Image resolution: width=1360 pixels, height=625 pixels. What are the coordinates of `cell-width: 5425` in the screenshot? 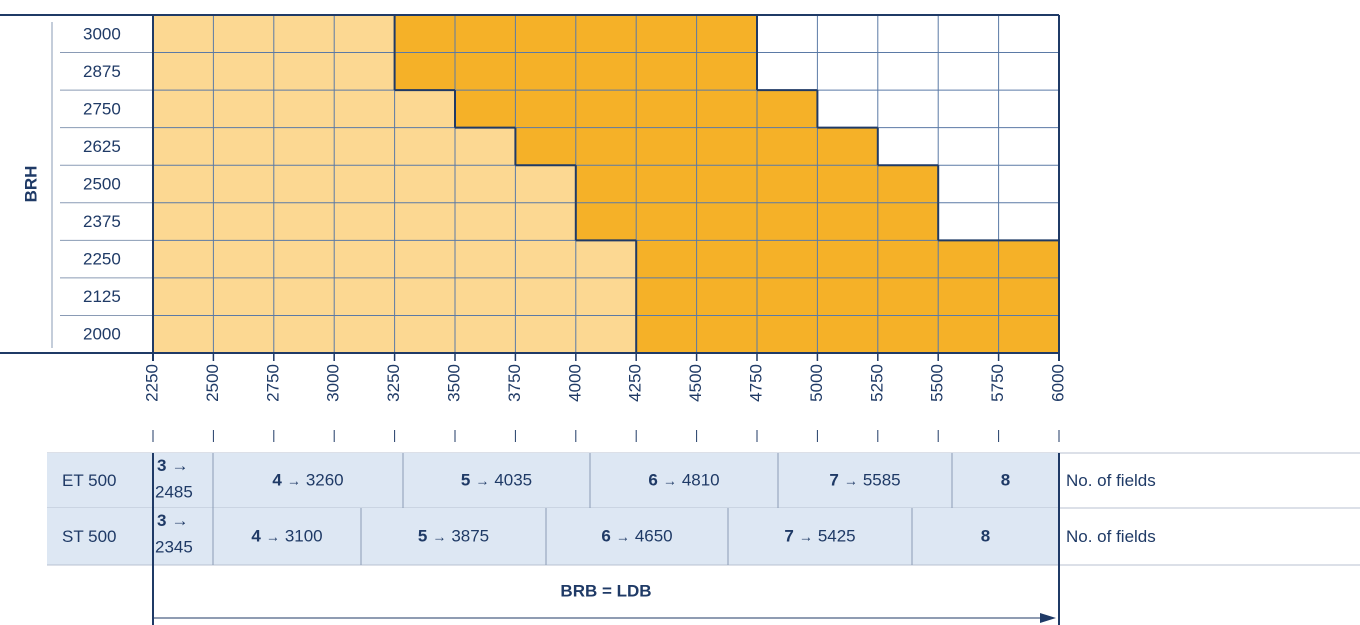 It's located at (837, 536).